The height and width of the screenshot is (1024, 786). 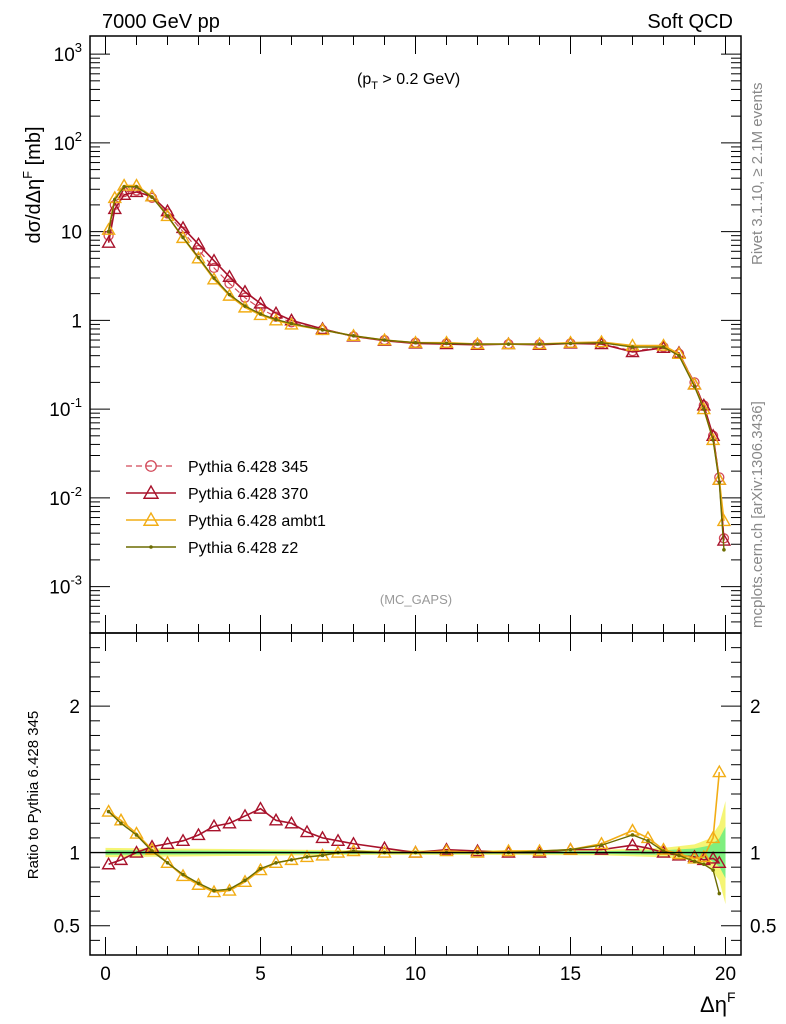 What do you see at coordinates (408, 81) in the screenshot?
I see `cut-label: (pT > 0.2 GeV)` at bounding box center [408, 81].